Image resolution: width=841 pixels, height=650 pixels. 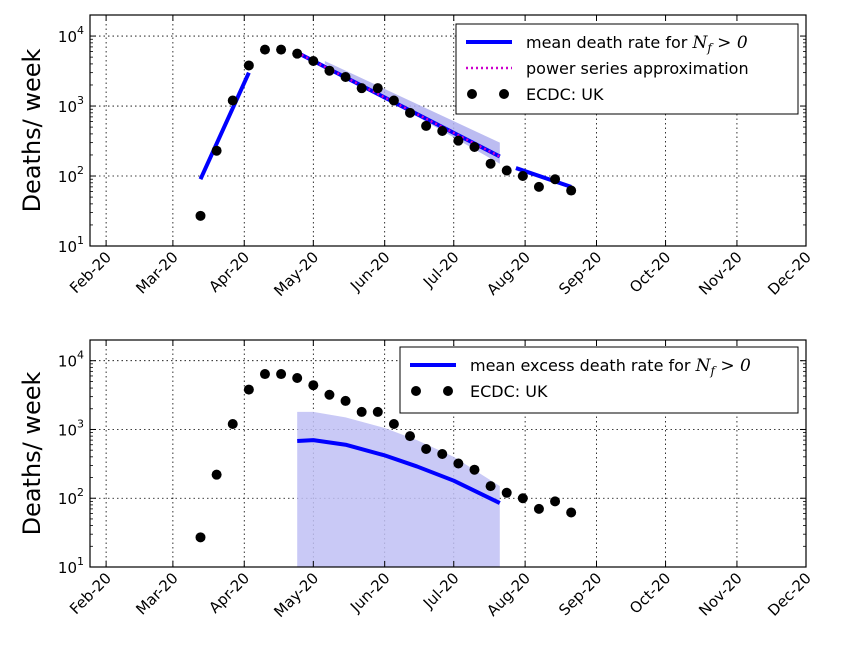 What do you see at coordinates (610, 367) in the screenshot?
I see `legend-label: mean excess death rate for Nf > 0` at bounding box center [610, 367].